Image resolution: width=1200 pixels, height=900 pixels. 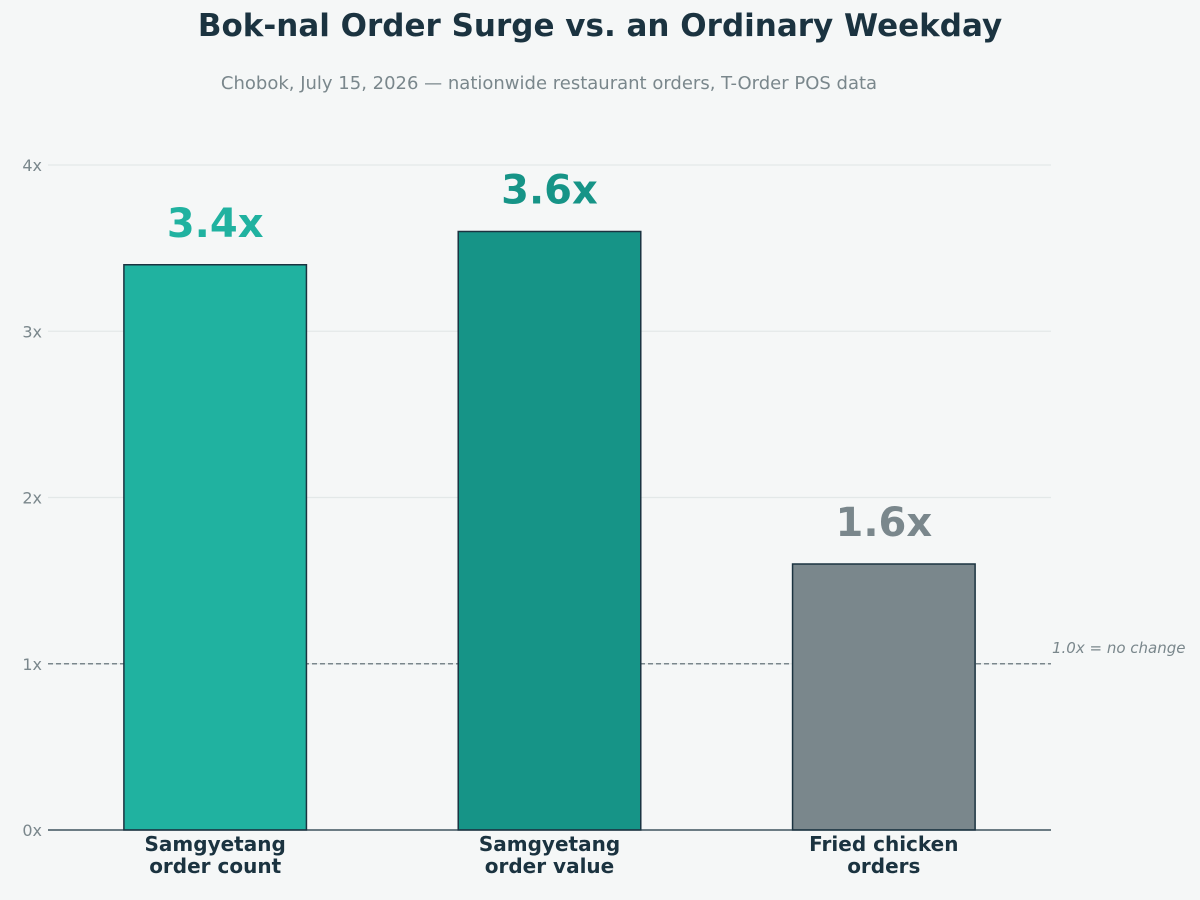 What do you see at coordinates (550, 866) in the screenshot?
I see `x-category-label-line: order value` at bounding box center [550, 866].